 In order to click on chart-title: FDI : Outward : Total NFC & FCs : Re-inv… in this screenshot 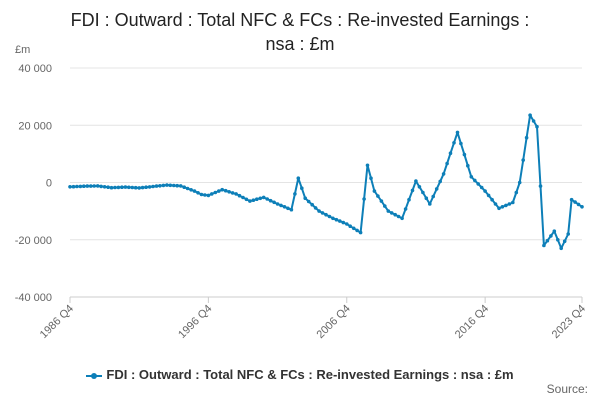, I will do `click(300, 32)`.